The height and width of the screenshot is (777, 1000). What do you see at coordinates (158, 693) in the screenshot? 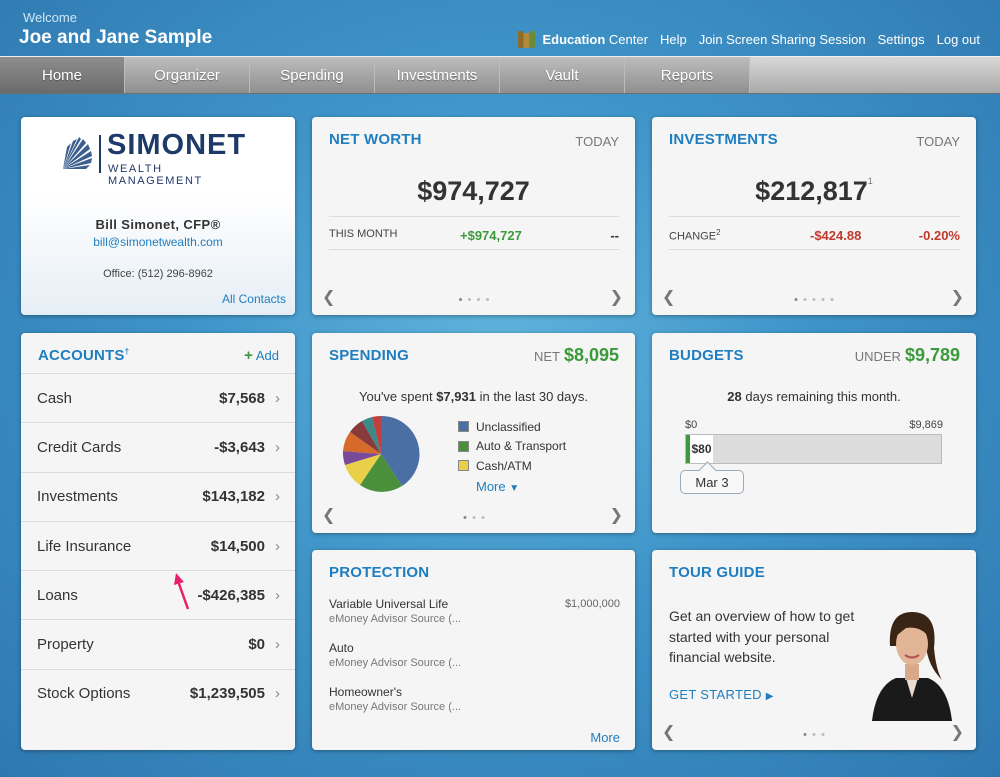
I see `account-row-stock-options: Stock Options $1,239,505 ›` at bounding box center [158, 693].